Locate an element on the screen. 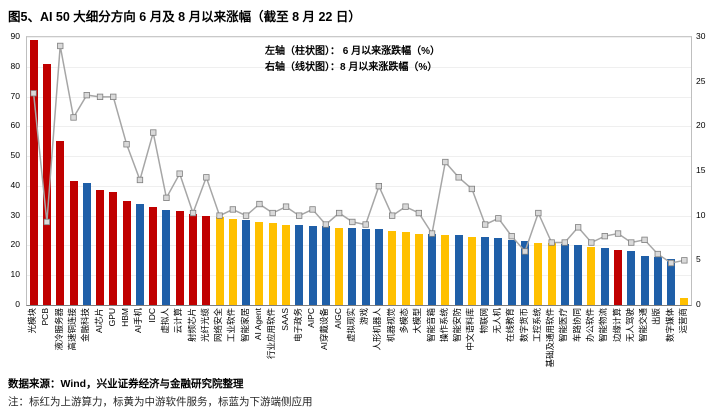  left-tick-label: 0 is located at coordinates (17, 304).